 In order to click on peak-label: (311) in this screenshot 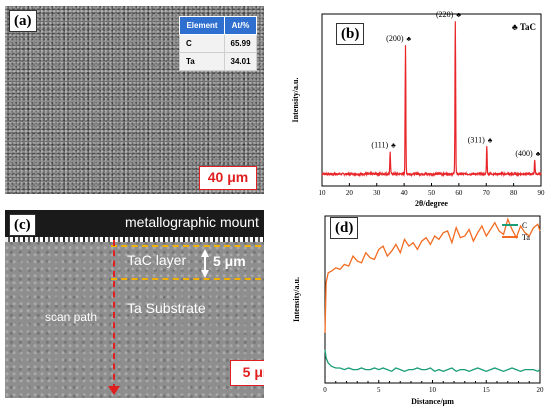, I will do `click(476, 139)`.